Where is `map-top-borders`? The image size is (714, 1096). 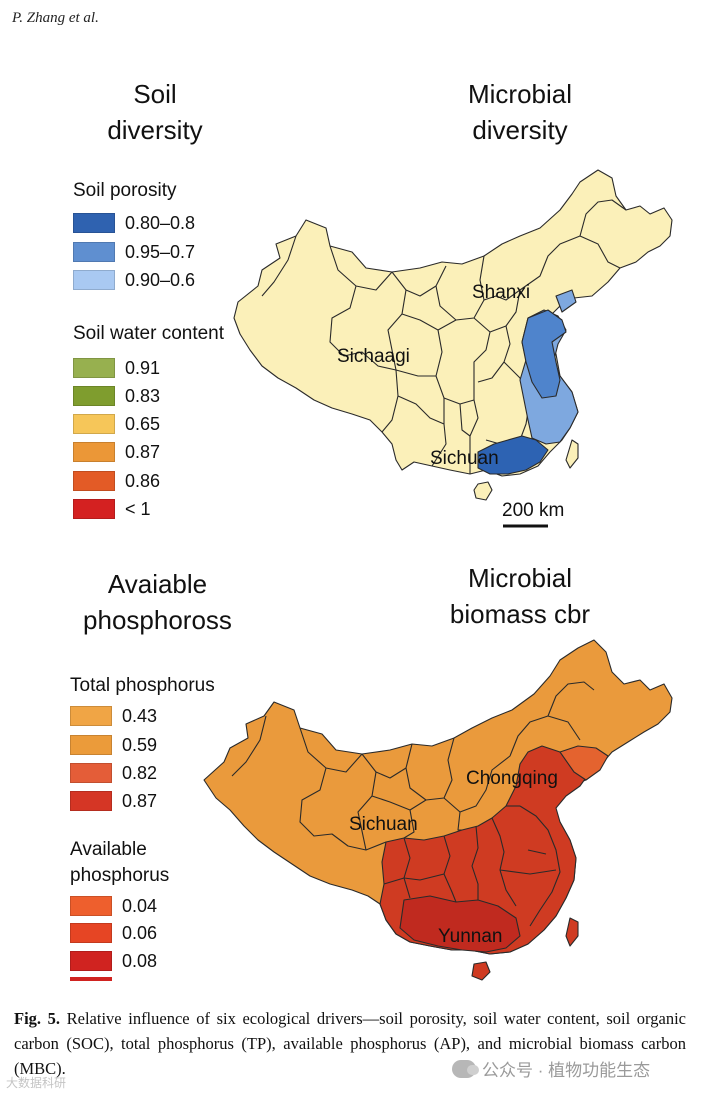 map-top-borders is located at coordinates (444, 336).